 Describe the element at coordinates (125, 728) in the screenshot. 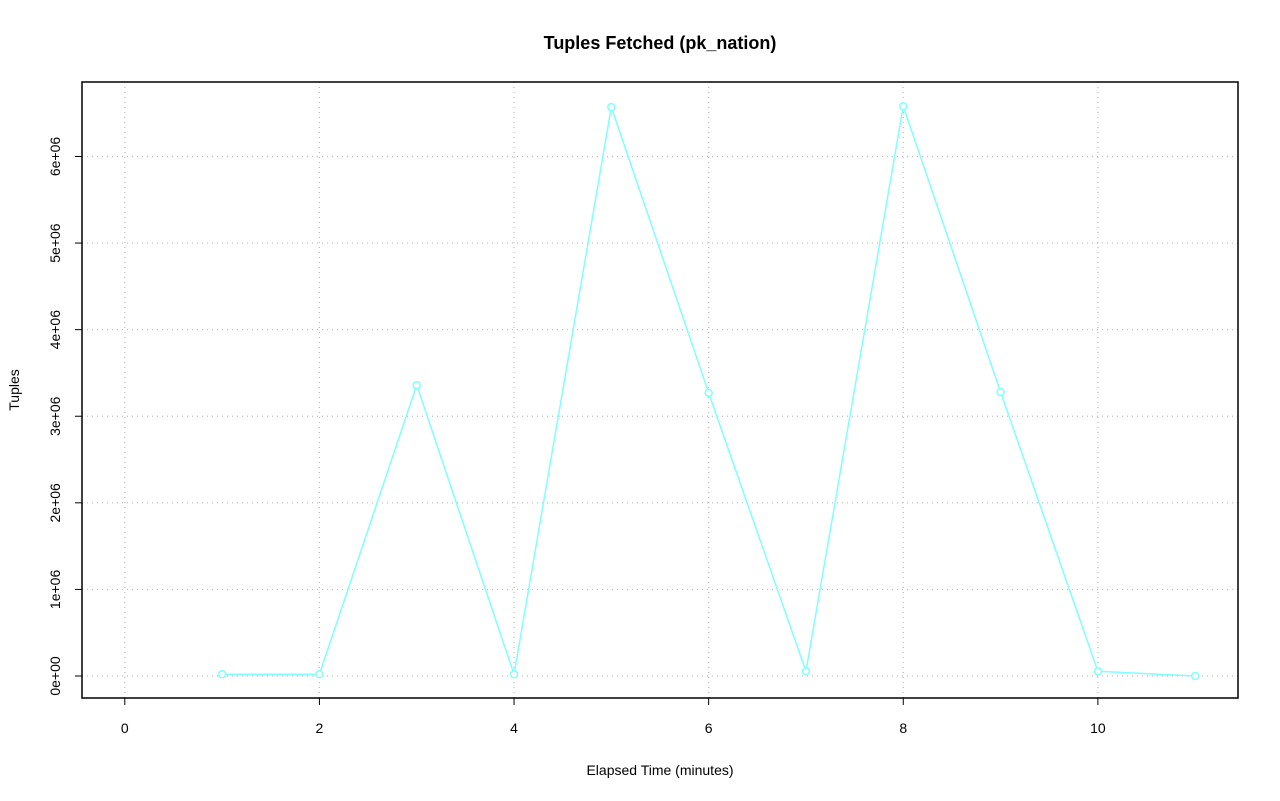

I see `x-tick-label: 0` at that location.